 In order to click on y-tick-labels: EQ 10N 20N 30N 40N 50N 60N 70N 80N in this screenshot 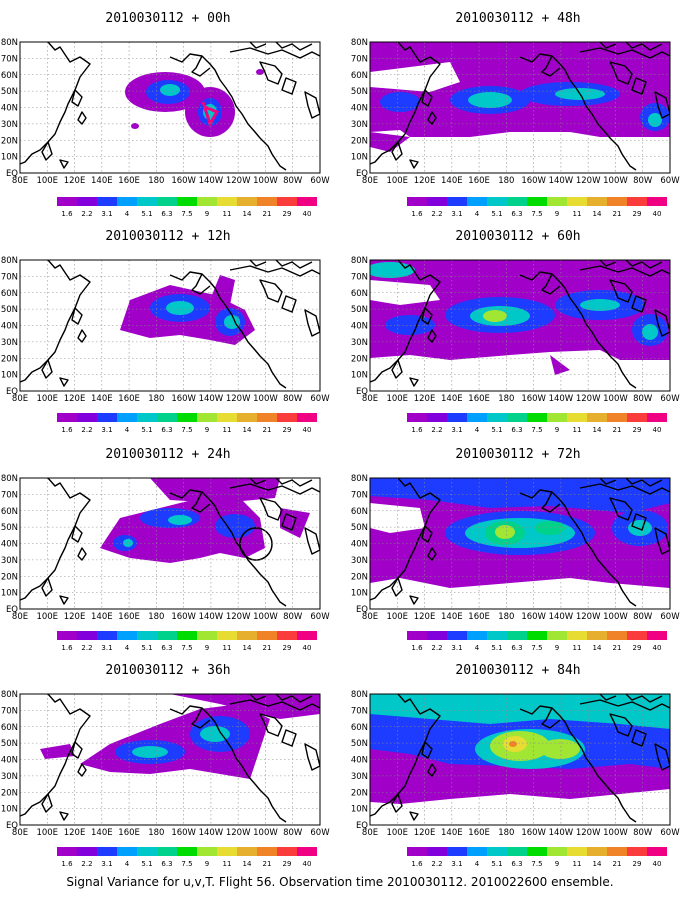, I will do `click(359, 544)`.